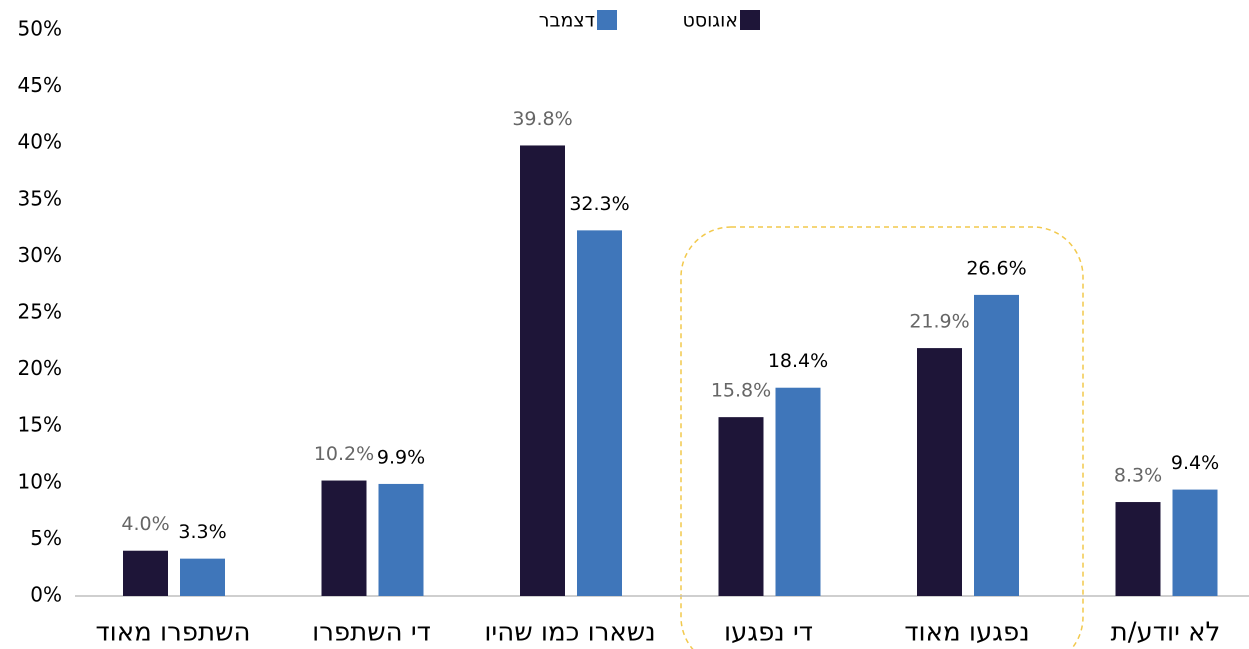 This screenshot has height=649, width=1249. What do you see at coordinates (1138, 476) in the screenshot?
I see `data-label: 8.3%` at bounding box center [1138, 476].